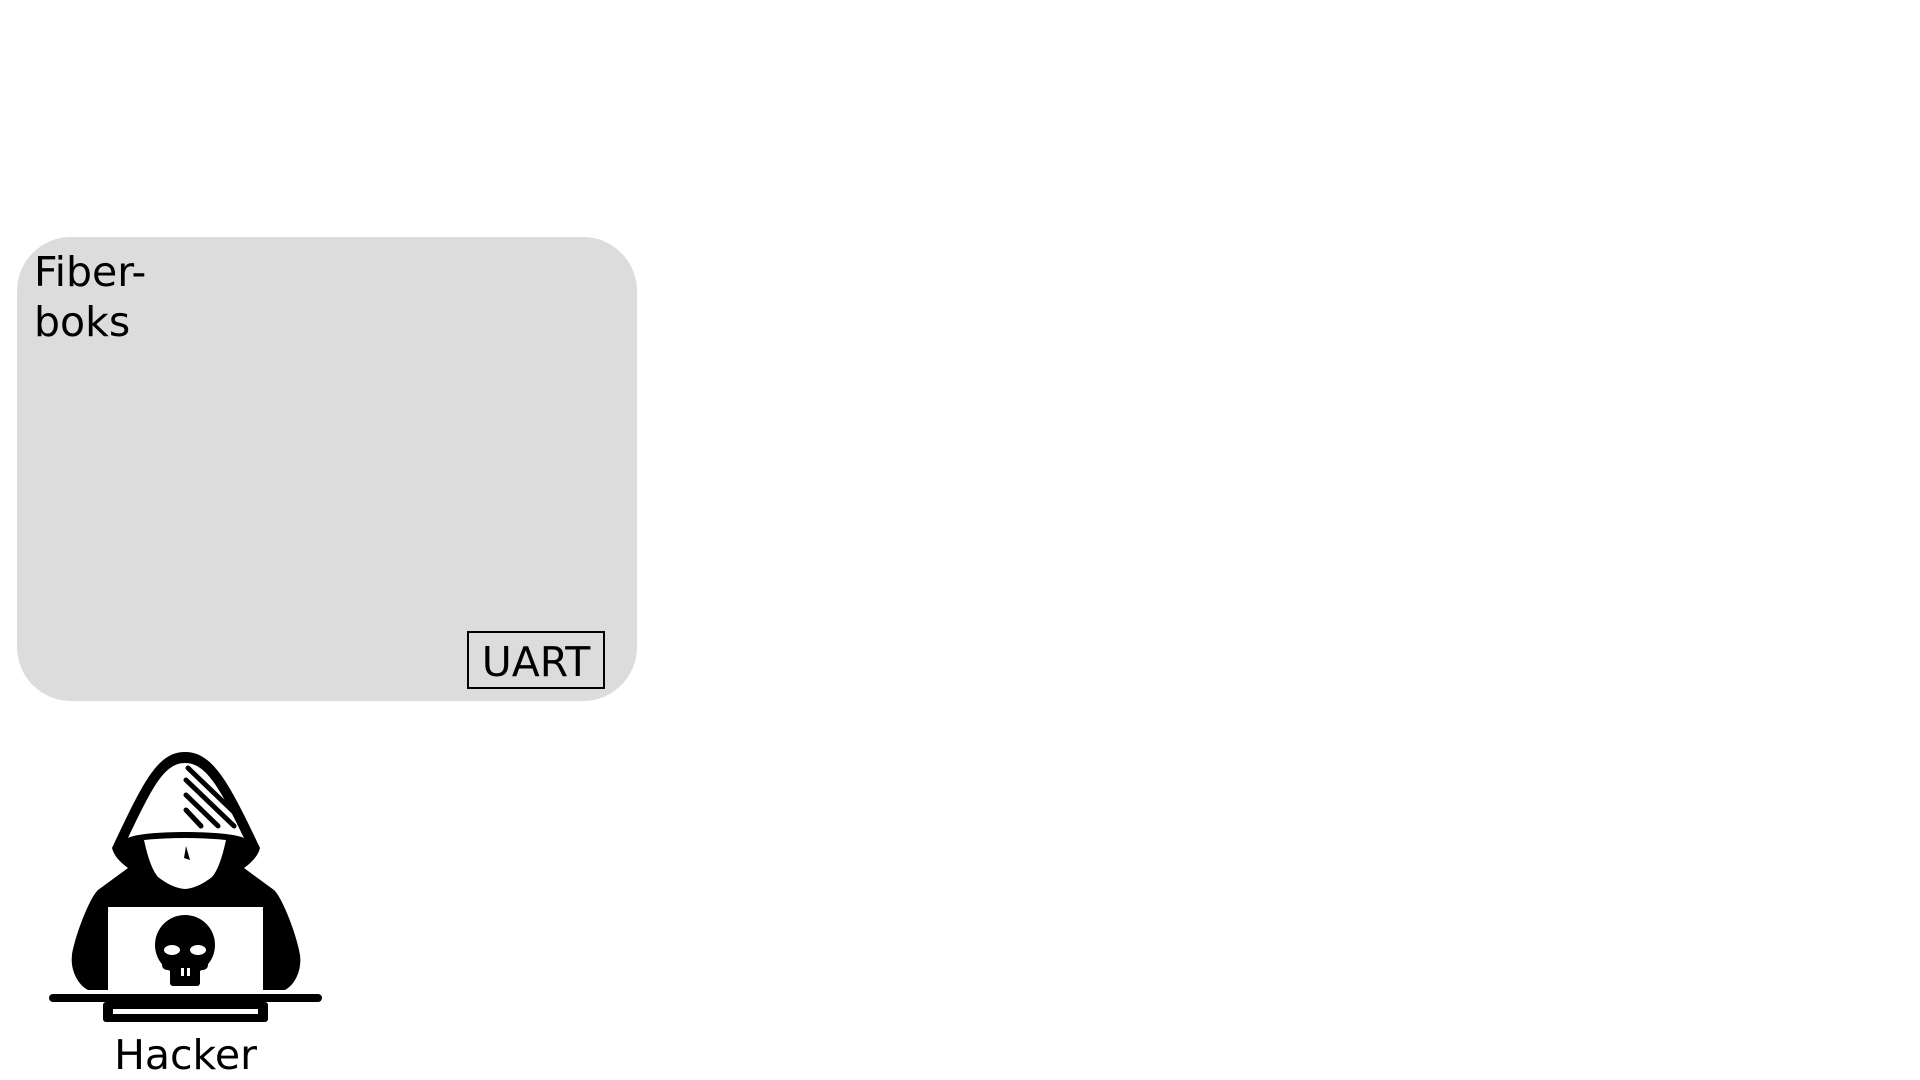 The image size is (1920, 1080). I want to click on fiberbox-node: Fiber- boks UART, so click(327, 469).